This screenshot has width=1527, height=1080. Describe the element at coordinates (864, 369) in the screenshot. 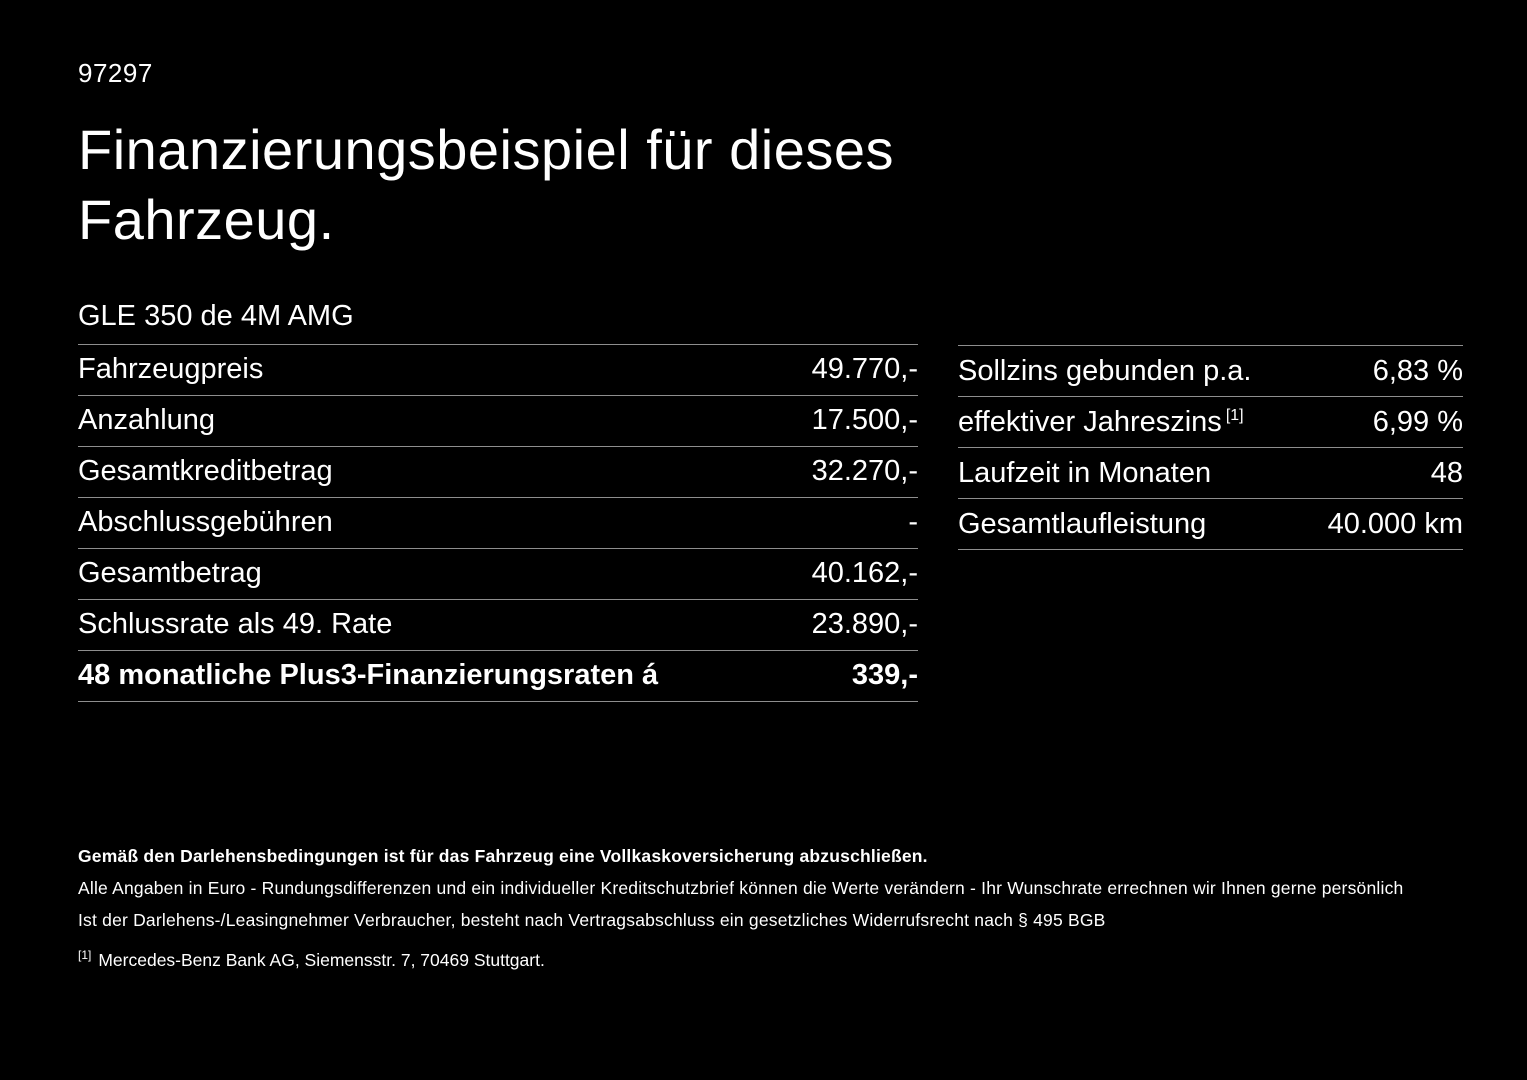

I see `row-value: 49.770,-` at that location.